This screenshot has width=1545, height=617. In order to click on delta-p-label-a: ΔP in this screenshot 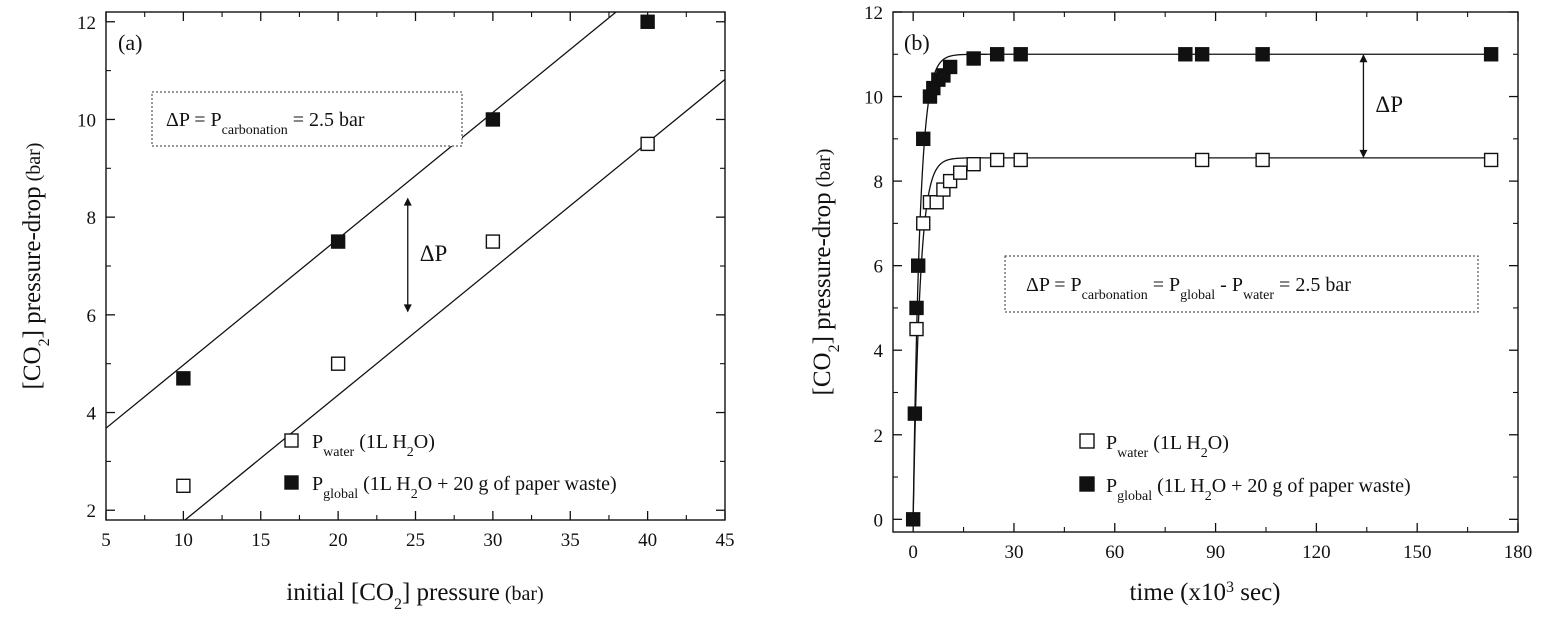, I will do `click(434, 253)`.